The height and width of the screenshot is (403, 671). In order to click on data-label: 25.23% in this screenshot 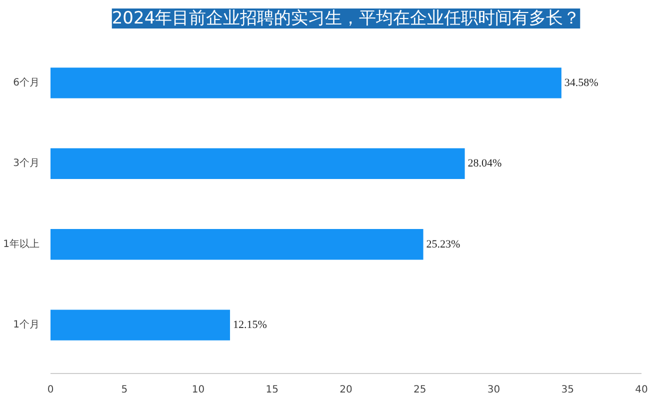, I will do `click(443, 244)`.